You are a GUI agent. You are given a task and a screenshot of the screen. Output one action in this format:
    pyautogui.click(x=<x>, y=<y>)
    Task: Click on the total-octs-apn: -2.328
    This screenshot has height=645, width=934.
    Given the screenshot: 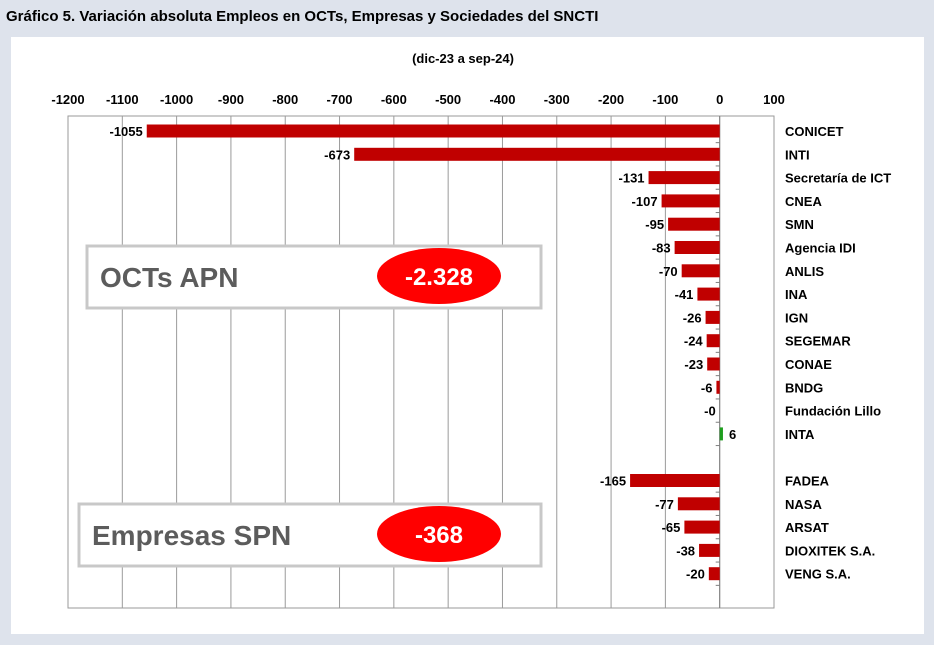 What is the action you would take?
    pyautogui.click(x=439, y=277)
    